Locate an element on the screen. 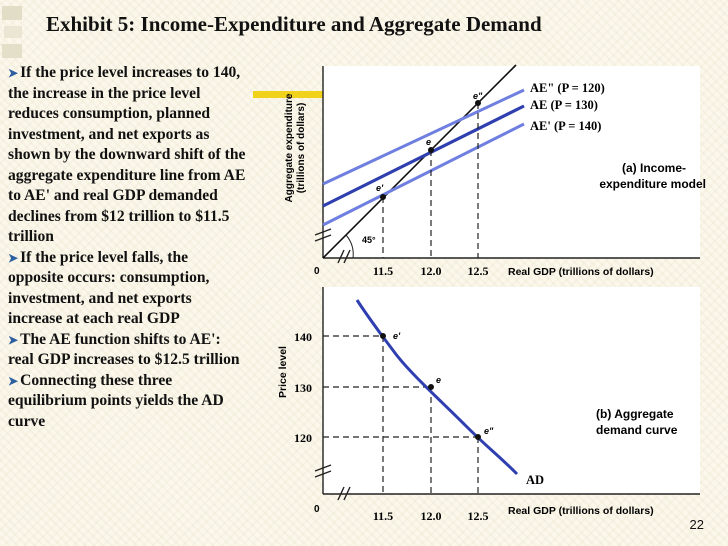 The image size is (728, 546). curve-ae is located at coordinates (423, 156).